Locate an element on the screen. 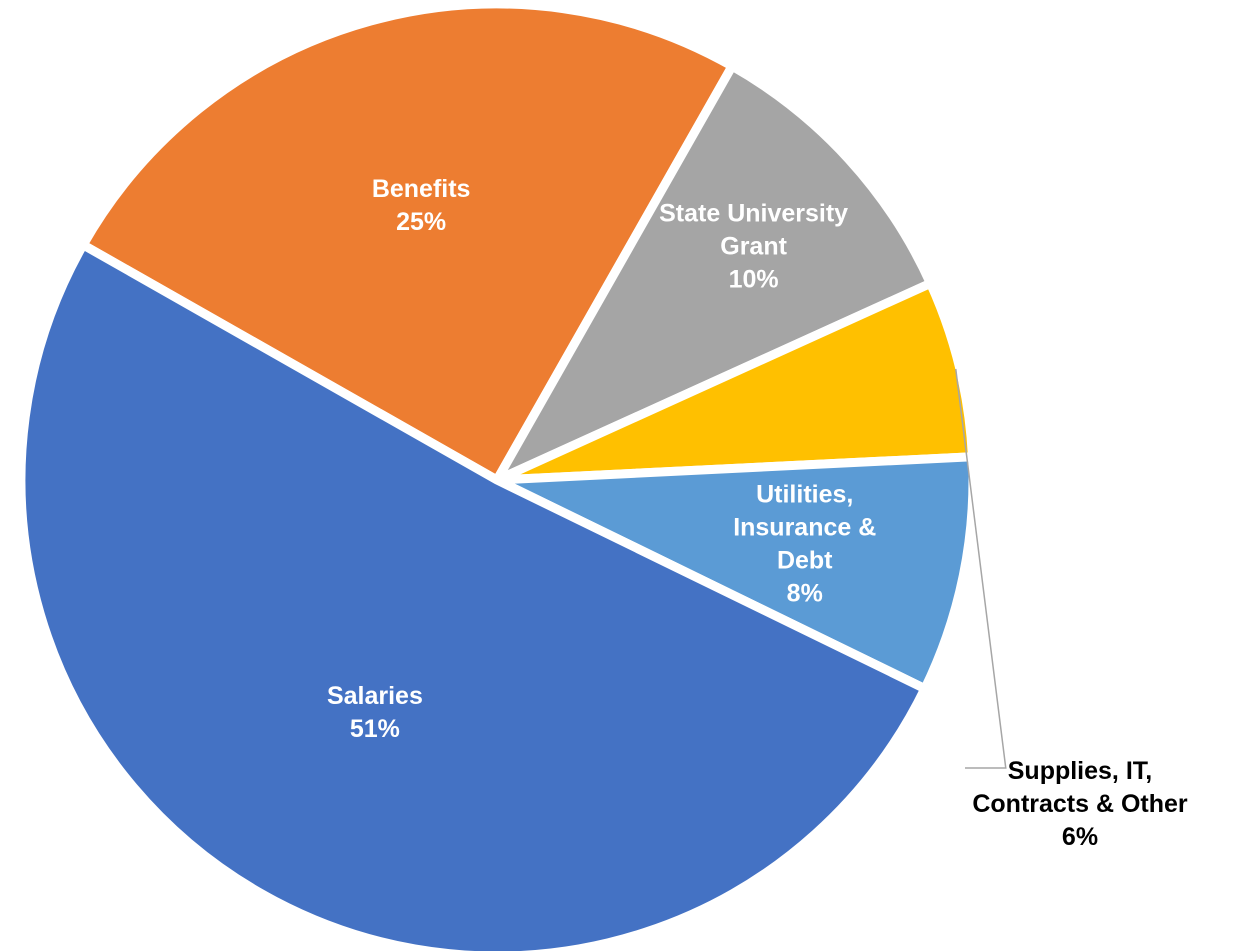 The height and width of the screenshot is (951, 1253). data-label-value: 6% is located at coordinates (1080, 837).